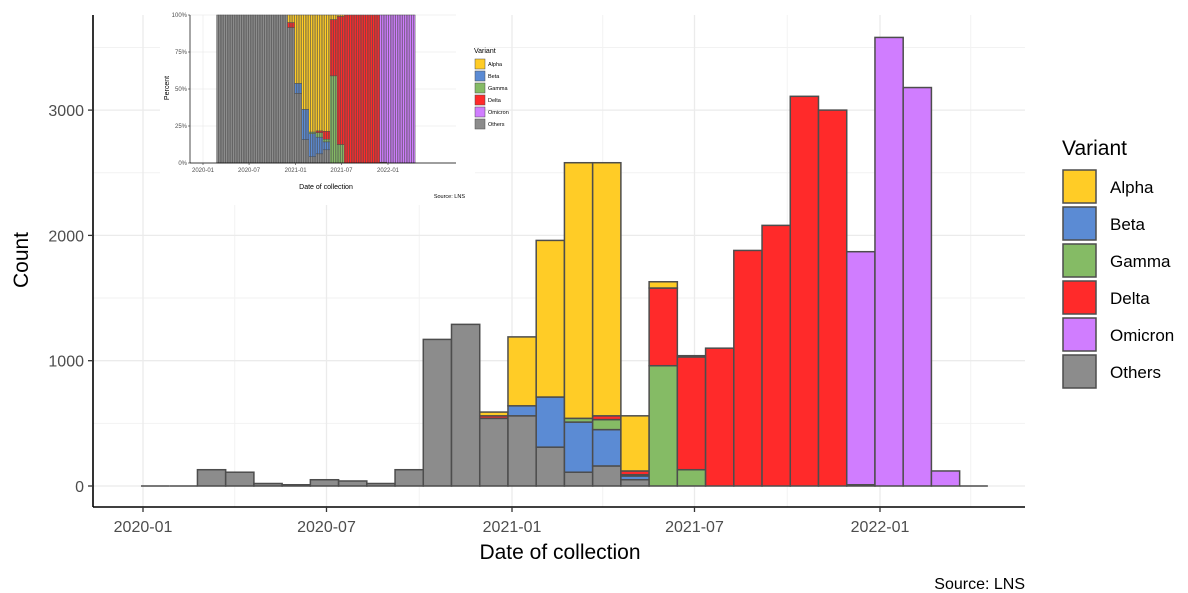  I want to click on y-tick-label: 2000, so click(66, 236).